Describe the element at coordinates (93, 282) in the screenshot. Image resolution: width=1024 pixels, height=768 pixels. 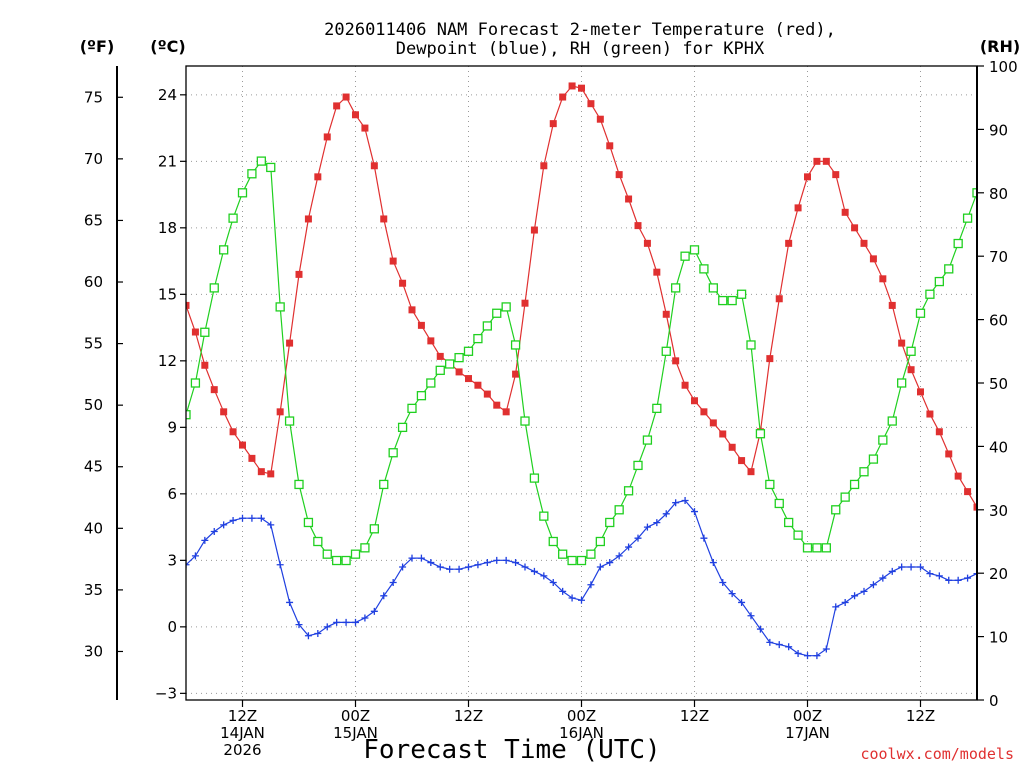
I see `fahrenheit-tick-label: 60` at that location.